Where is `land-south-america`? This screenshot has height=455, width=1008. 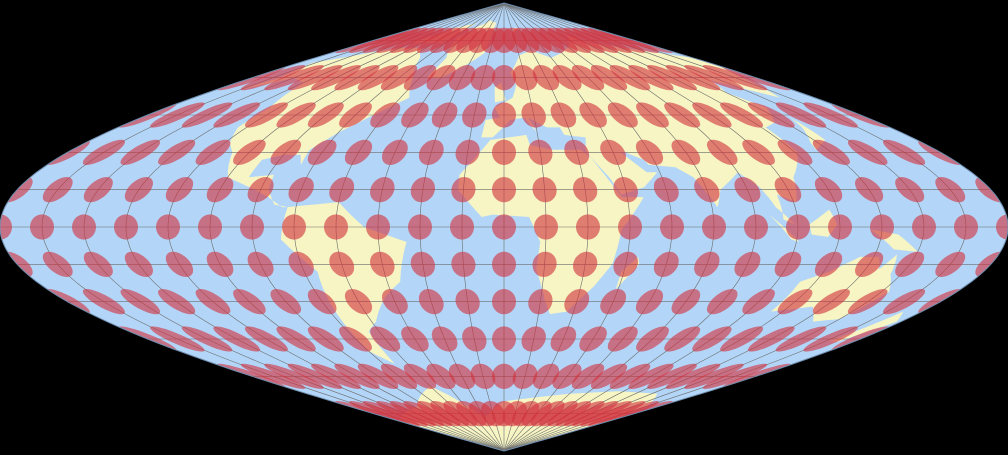
land-south-america is located at coordinates (343, 283).